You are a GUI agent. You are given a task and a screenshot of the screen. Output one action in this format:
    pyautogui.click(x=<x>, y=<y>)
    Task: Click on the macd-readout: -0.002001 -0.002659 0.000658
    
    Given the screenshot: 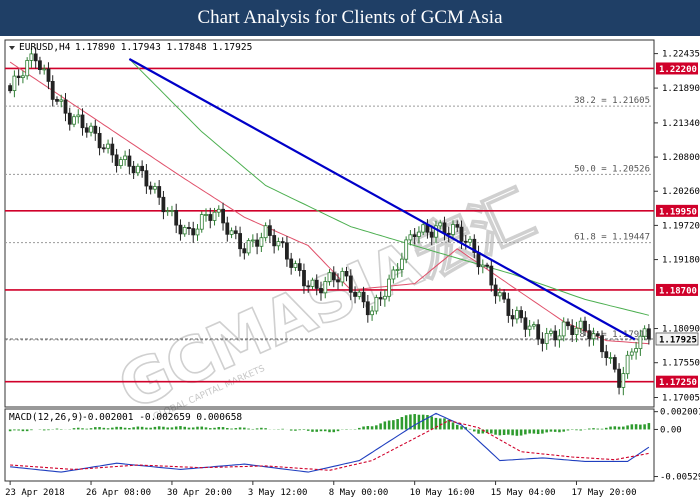 What is the action you would take?
    pyautogui.click(x=162, y=417)
    